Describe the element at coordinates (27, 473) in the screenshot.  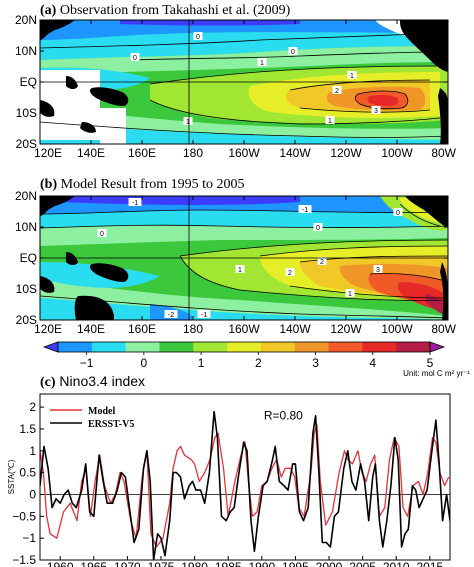
I see `panel-c-y-tick-label: 0.5` at that location.